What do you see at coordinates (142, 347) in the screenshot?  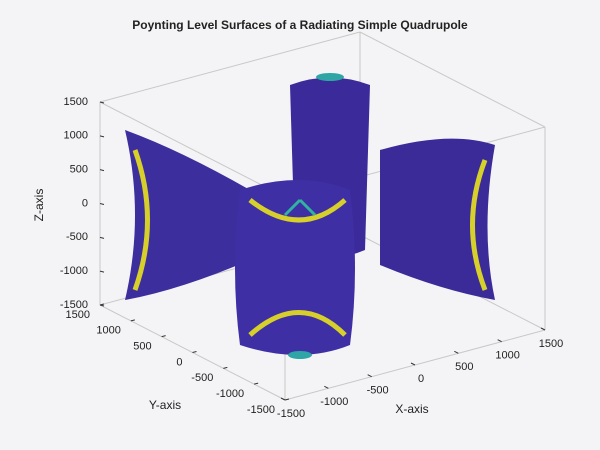 I see `y-tick-label: 500` at bounding box center [142, 347].